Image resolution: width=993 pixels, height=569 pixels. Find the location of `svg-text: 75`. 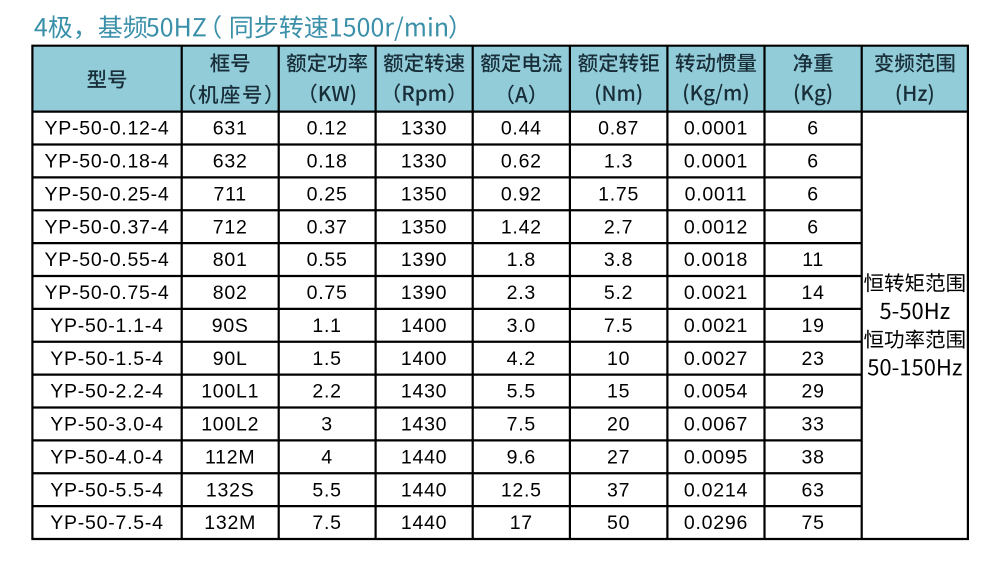

svg-text: 75 is located at coordinates (812, 523).